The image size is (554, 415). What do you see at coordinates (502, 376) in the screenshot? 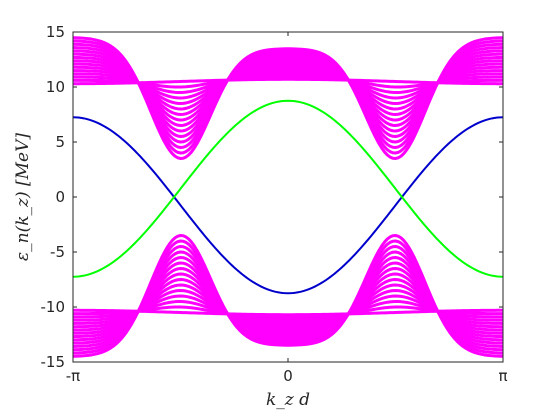
I see `x-tick-label: π` at bounding box center [502, 376].